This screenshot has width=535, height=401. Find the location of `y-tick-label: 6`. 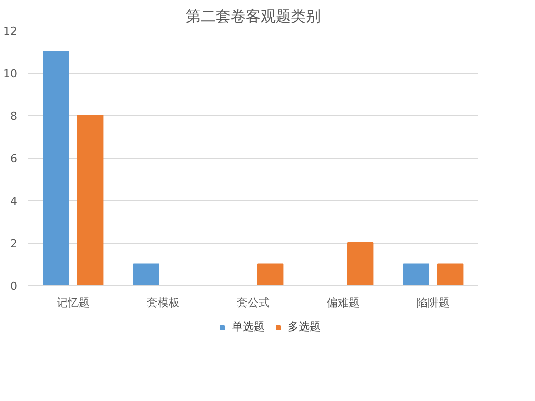

y-tick-label: 6 is located at coordinates (14, 159).